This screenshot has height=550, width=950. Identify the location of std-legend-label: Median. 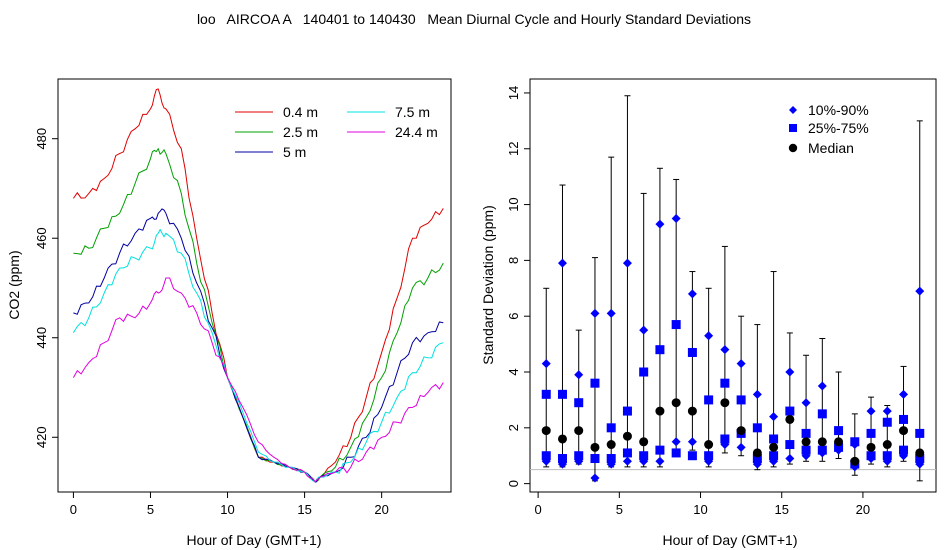
(831, 148).